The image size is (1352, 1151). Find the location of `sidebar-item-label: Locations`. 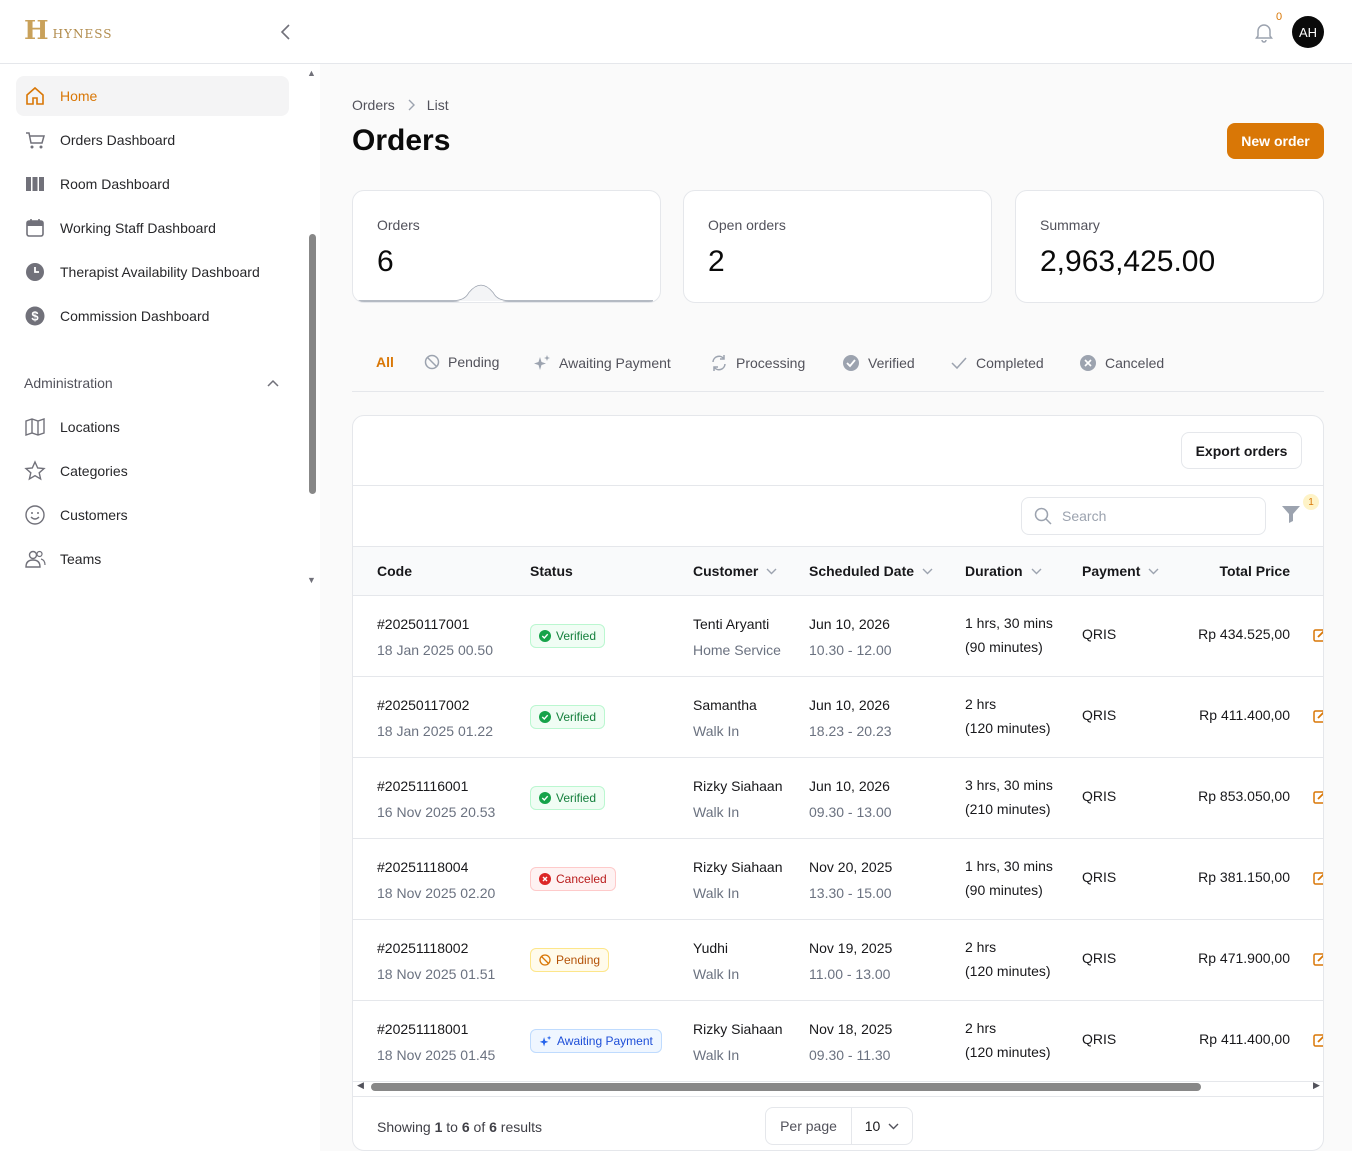

sidebar-item-label: Locations is located at coordinates (90, 427).